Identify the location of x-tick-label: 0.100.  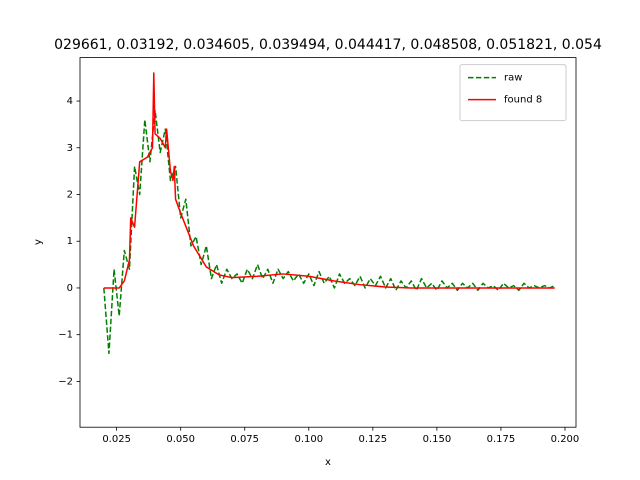
(308, 439).